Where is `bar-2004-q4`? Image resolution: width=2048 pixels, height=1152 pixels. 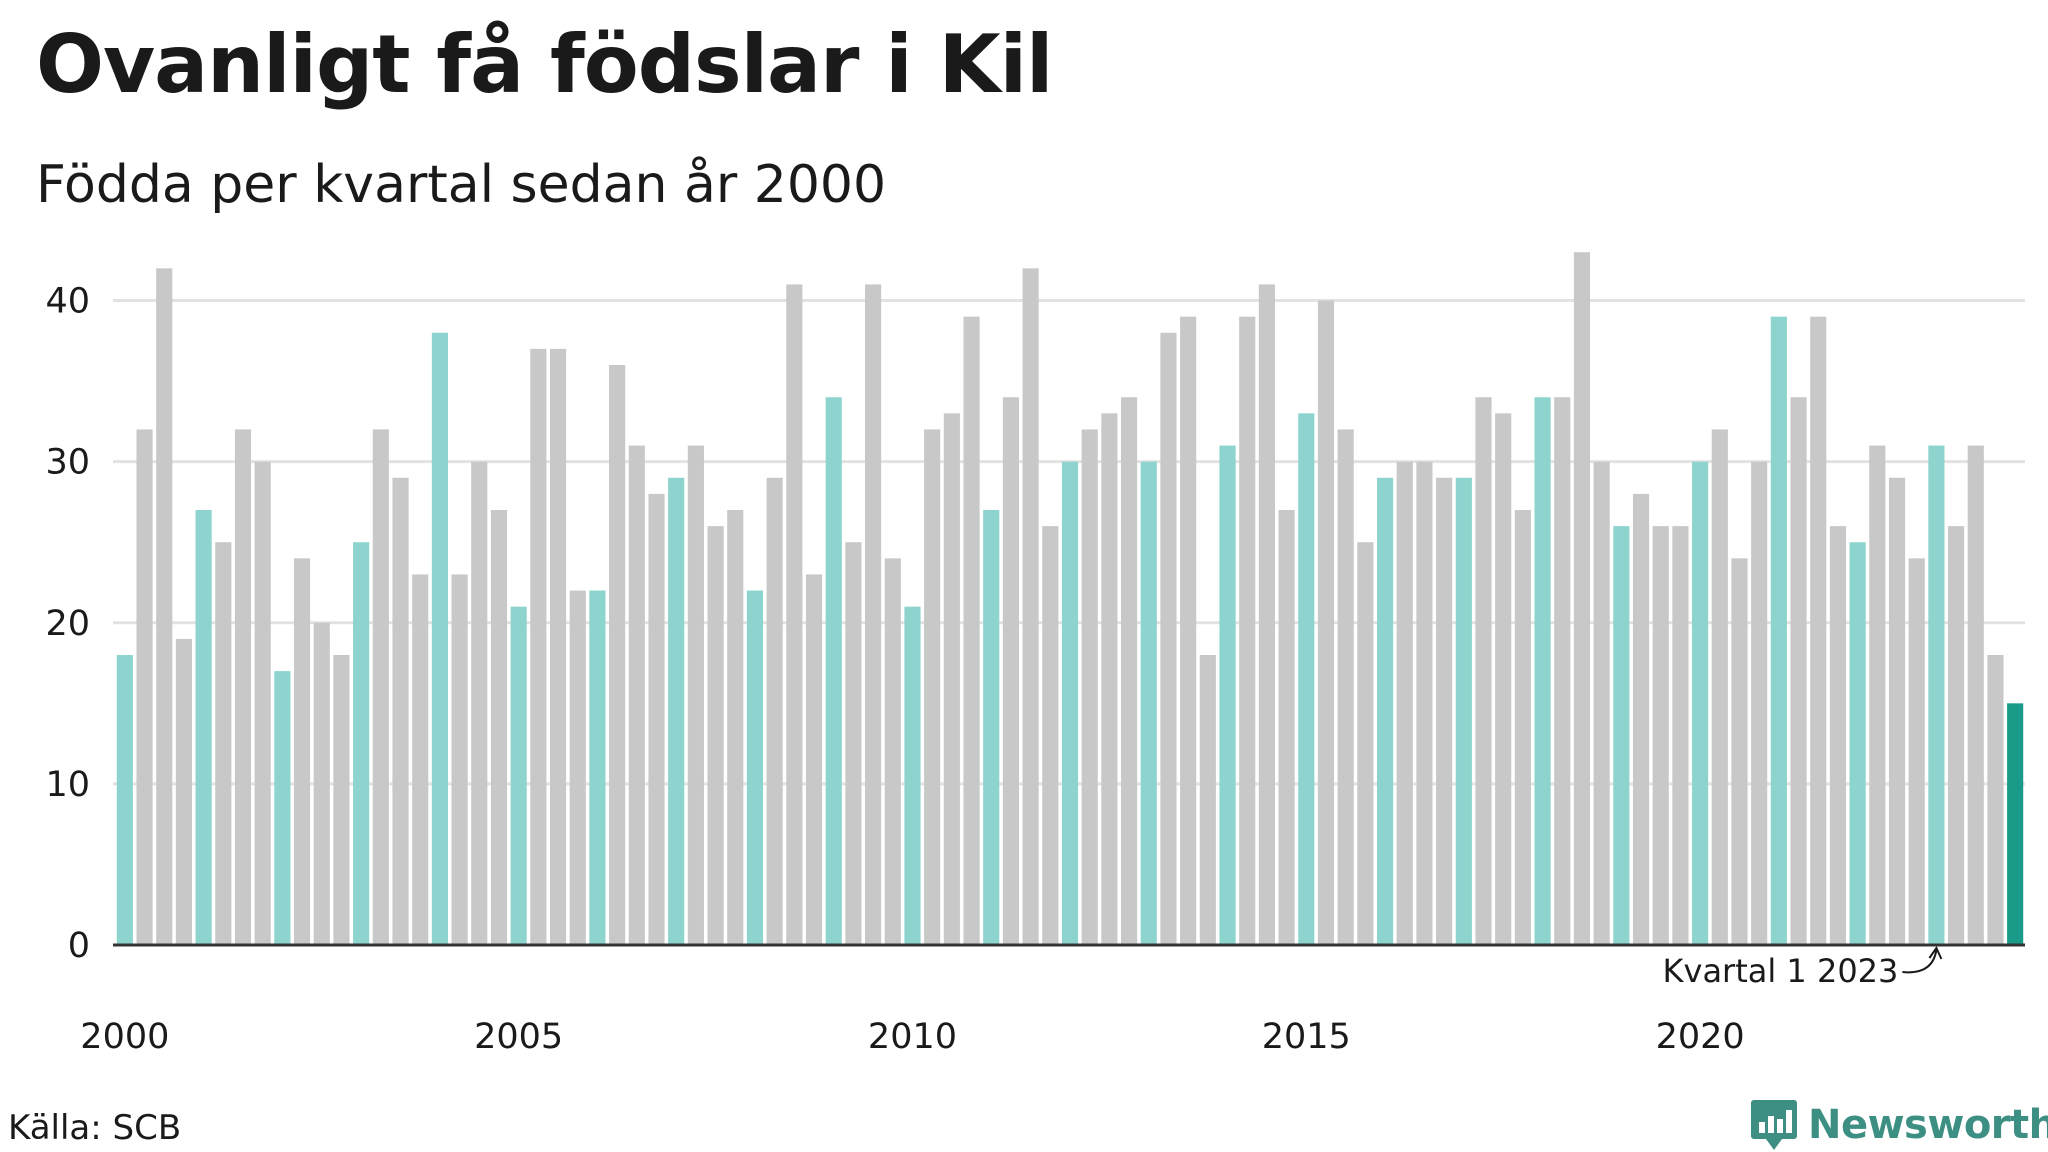 bar-2004-q4 is located at coordinates (499, 727).